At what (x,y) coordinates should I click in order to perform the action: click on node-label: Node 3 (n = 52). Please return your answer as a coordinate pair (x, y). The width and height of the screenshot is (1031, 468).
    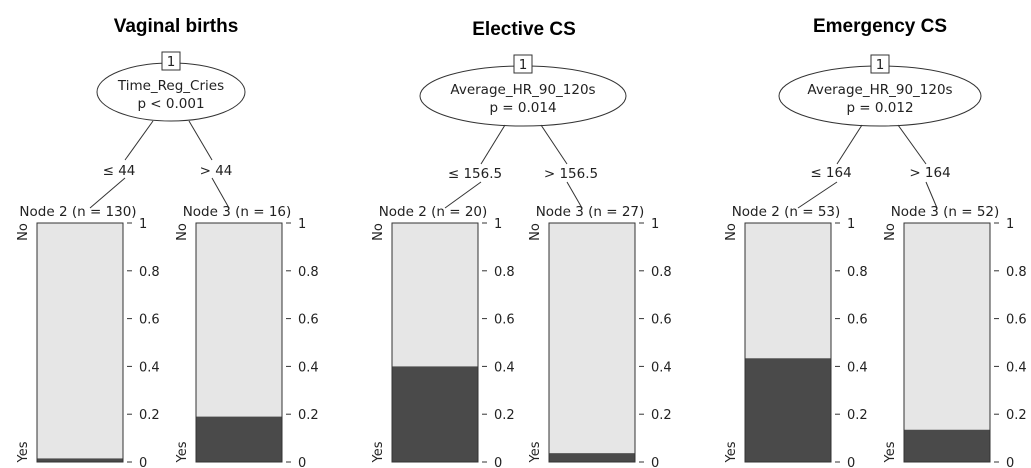
    Looking at the image, I should click on (945, 212).